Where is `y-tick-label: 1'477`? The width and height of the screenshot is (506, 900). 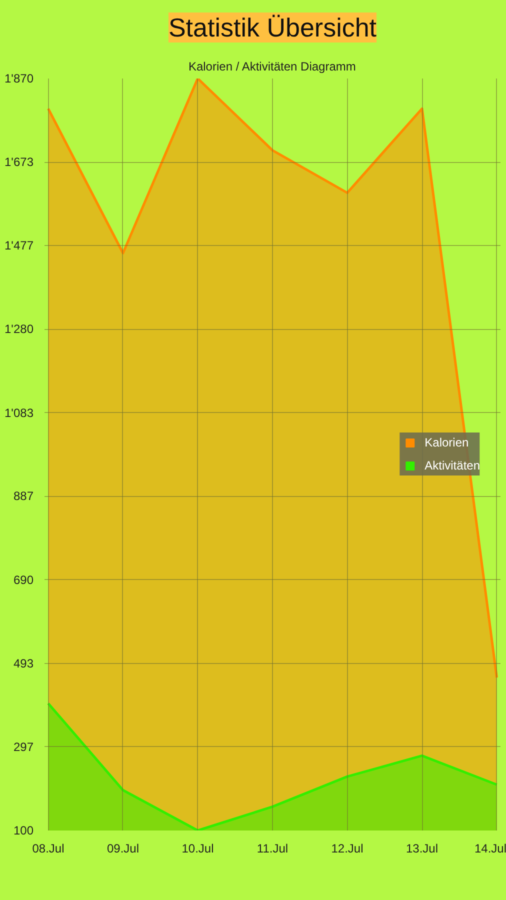 y-tick-label: 1'477 is located at coordinates (19, 245).